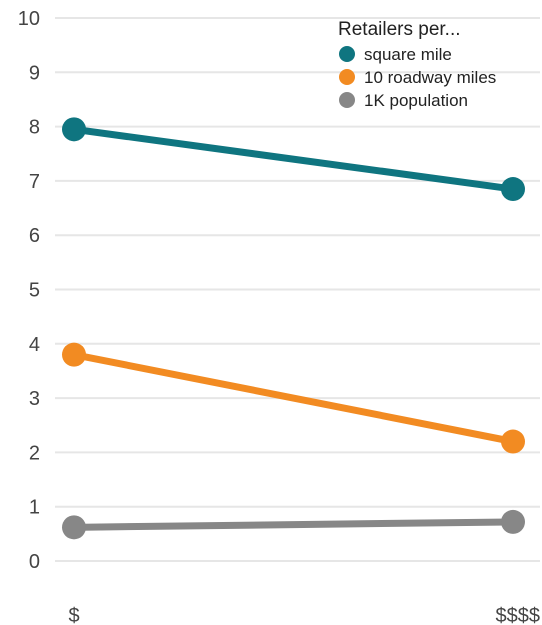 The height and width of the screenshot is (625, 542). Describe the element at coordinates (34, 399) in the screenshot. I see `y-tick-label: 3` at that location.